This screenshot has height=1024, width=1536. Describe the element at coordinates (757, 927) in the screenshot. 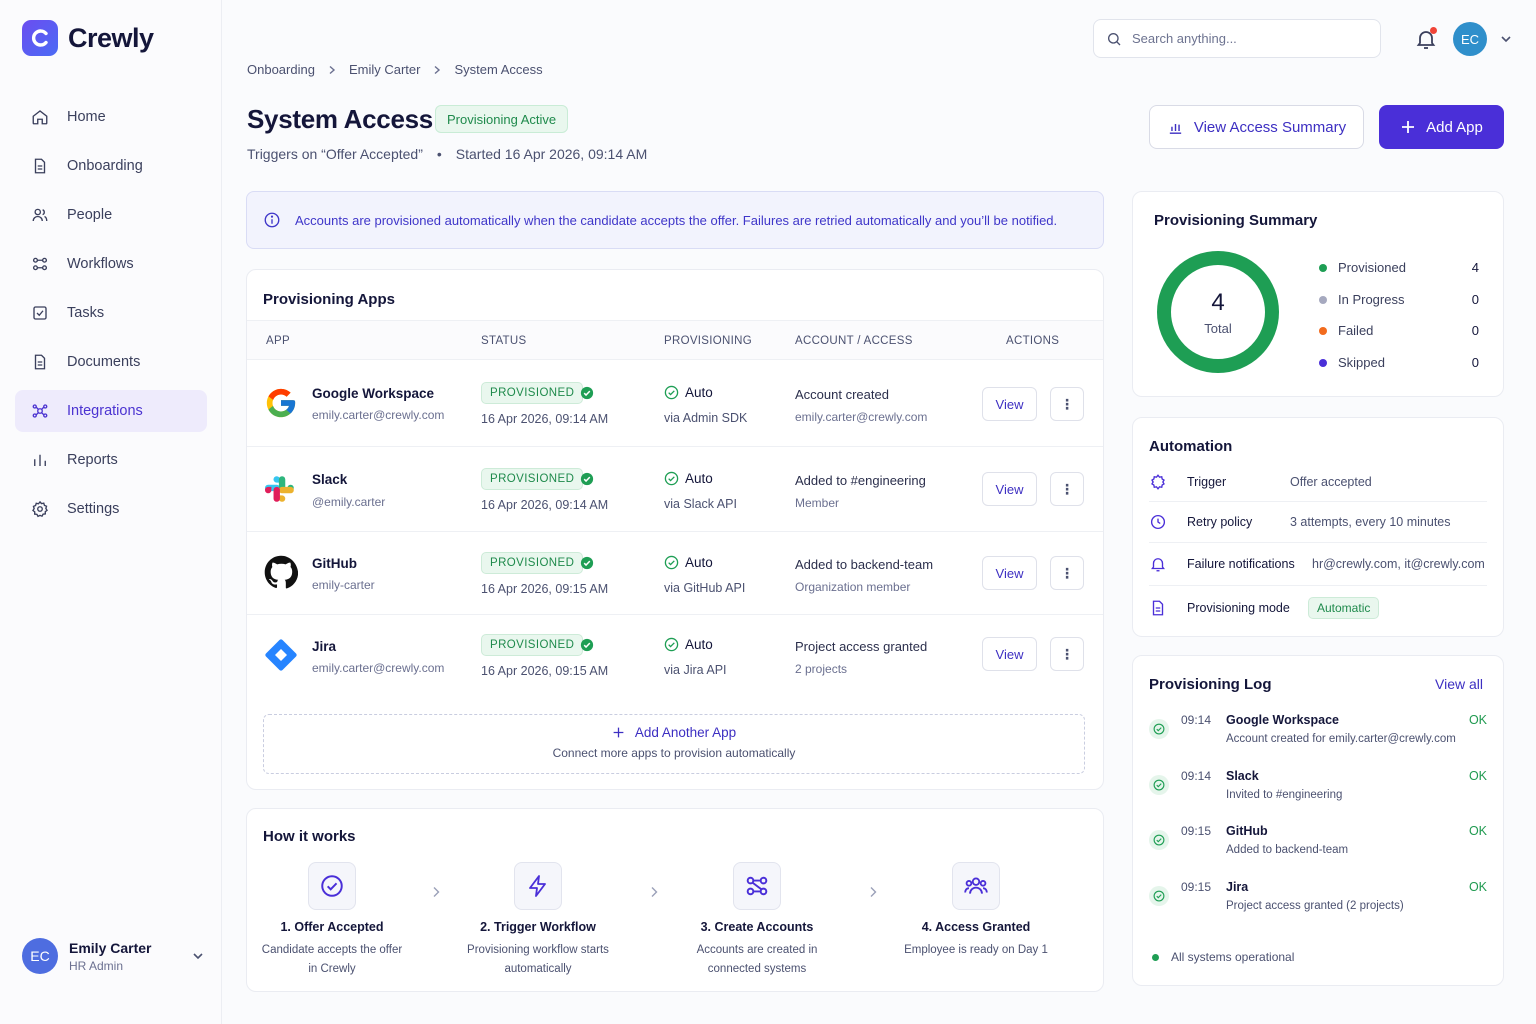

I see `step-title: 3. Create Accounts` at that location.